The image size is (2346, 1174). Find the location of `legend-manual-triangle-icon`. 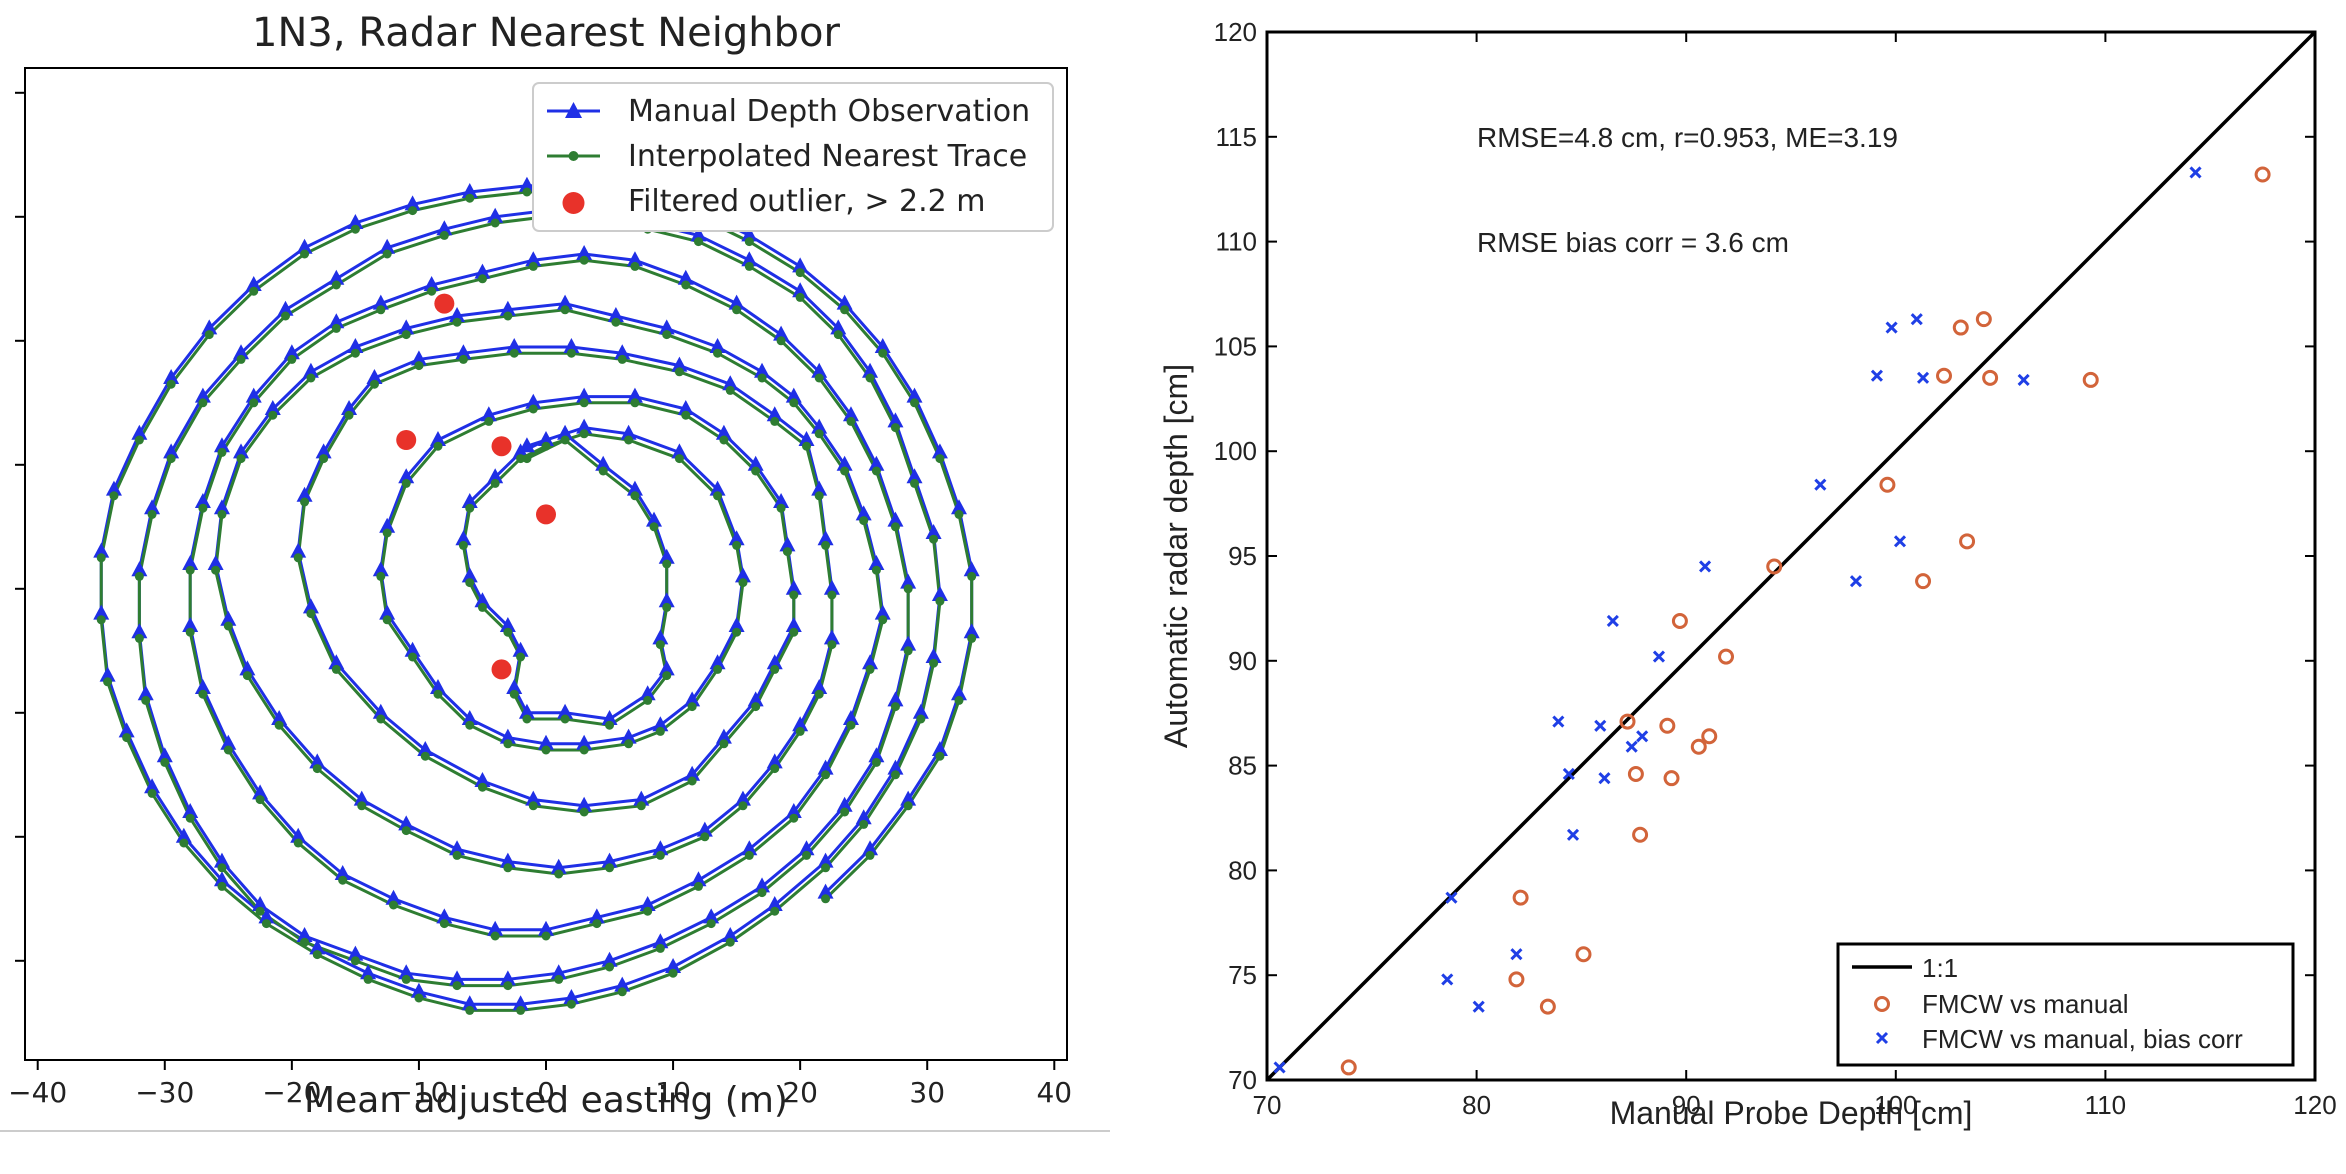

legend-manual-triangle-icon is located at coordinates (573, 110).